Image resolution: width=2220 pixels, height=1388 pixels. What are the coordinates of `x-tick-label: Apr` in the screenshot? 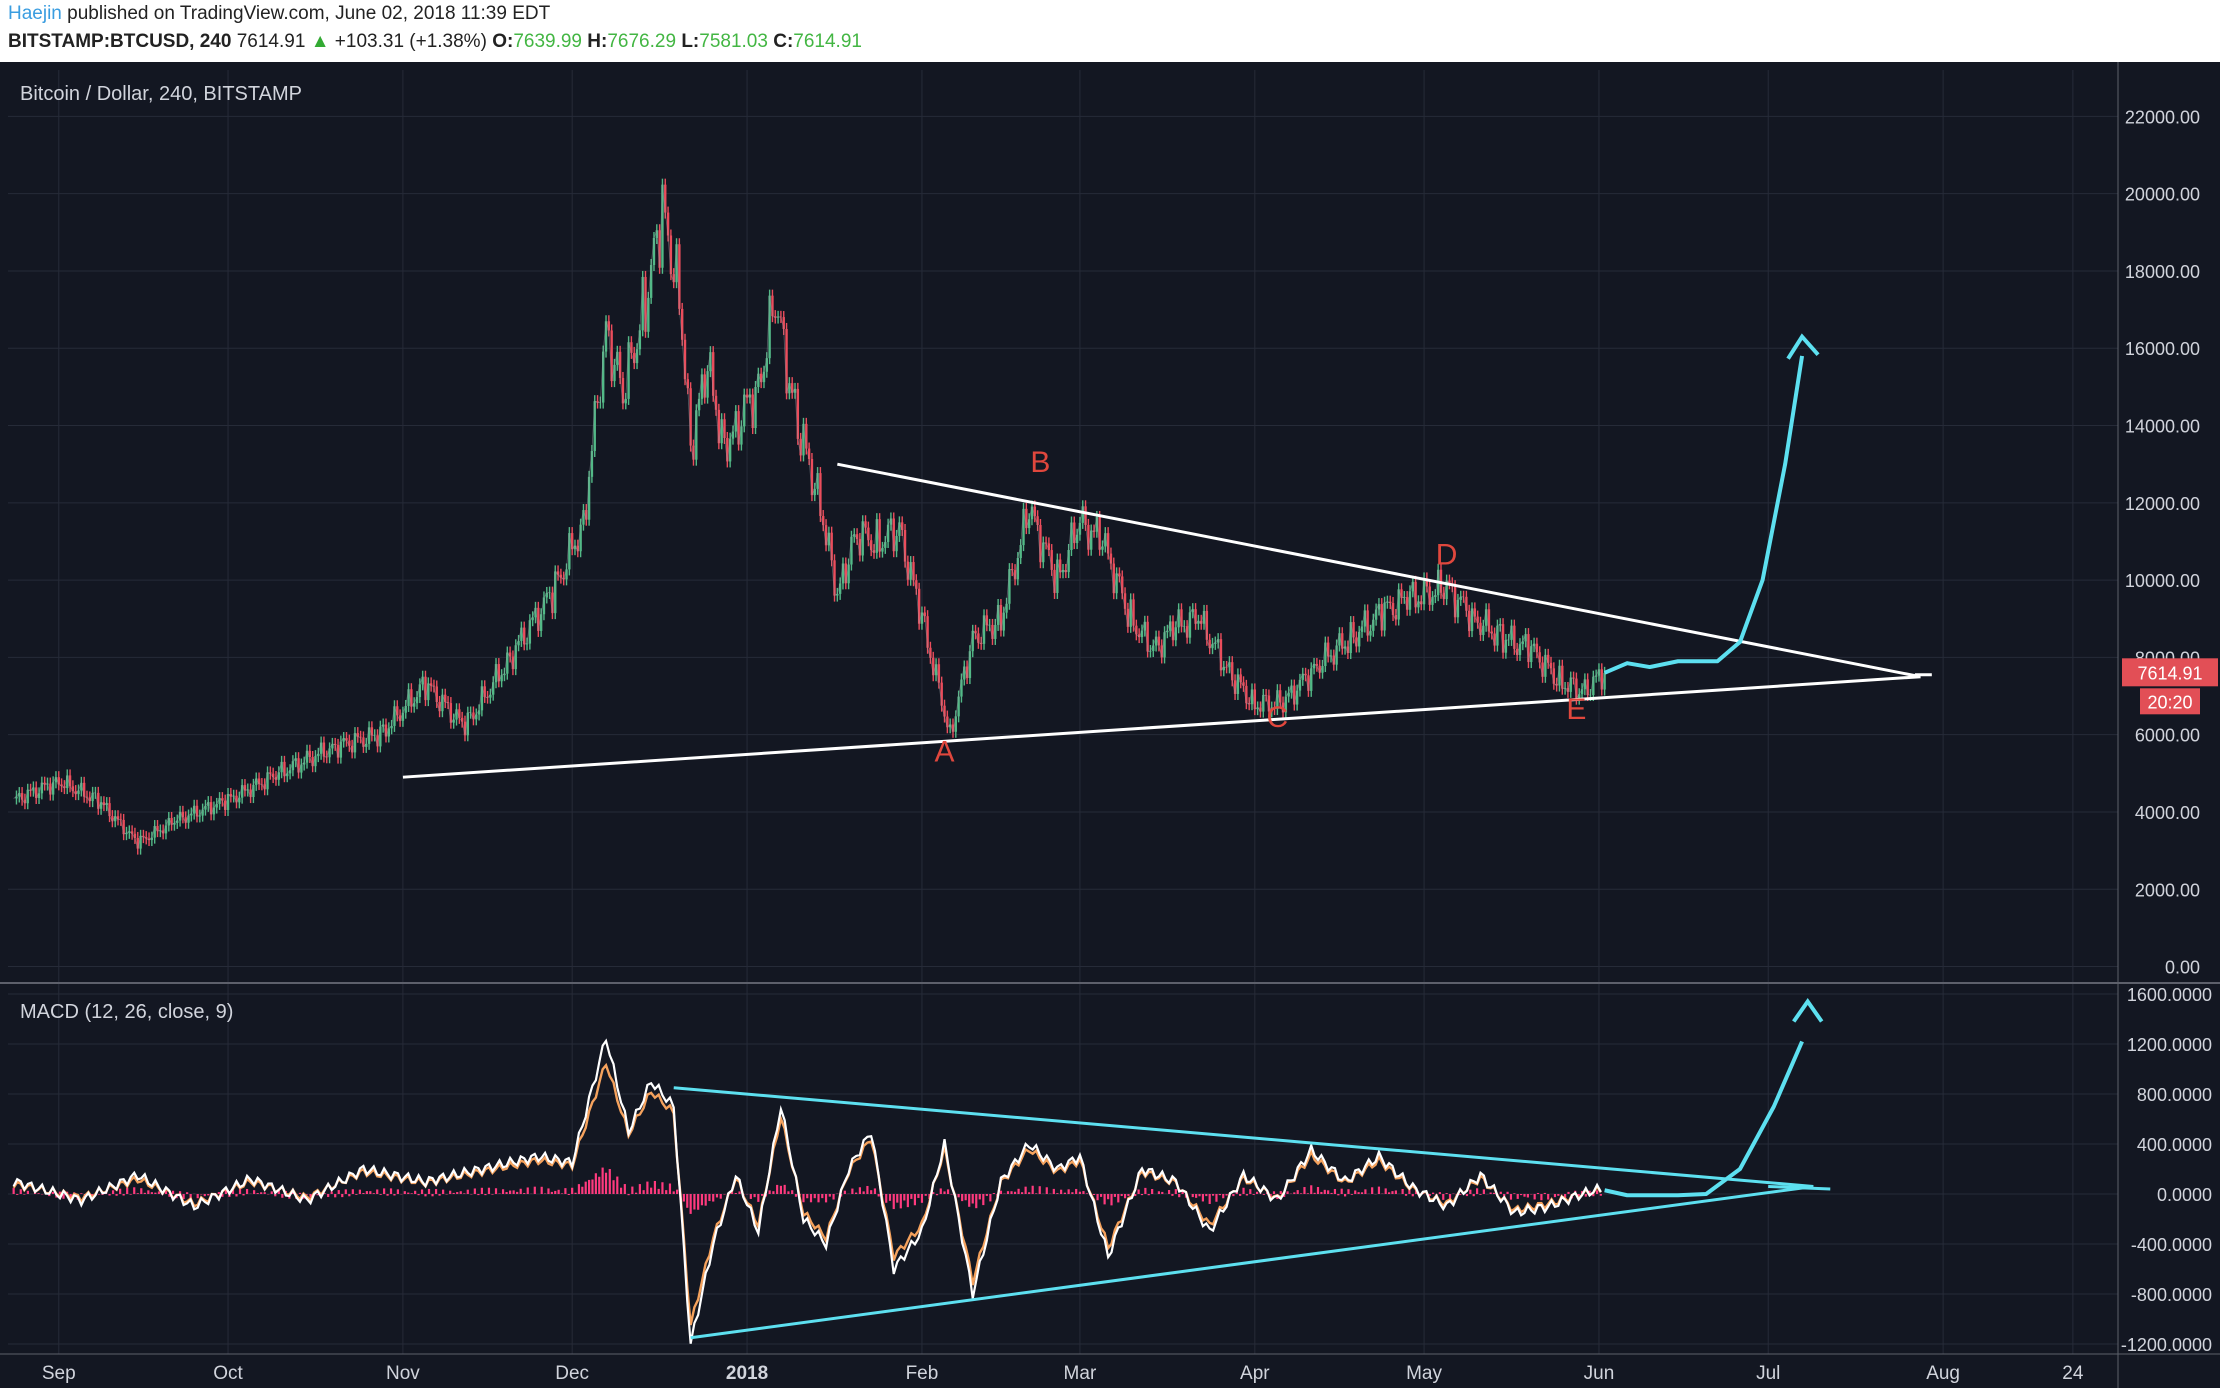 It's located at (1255, 1373).